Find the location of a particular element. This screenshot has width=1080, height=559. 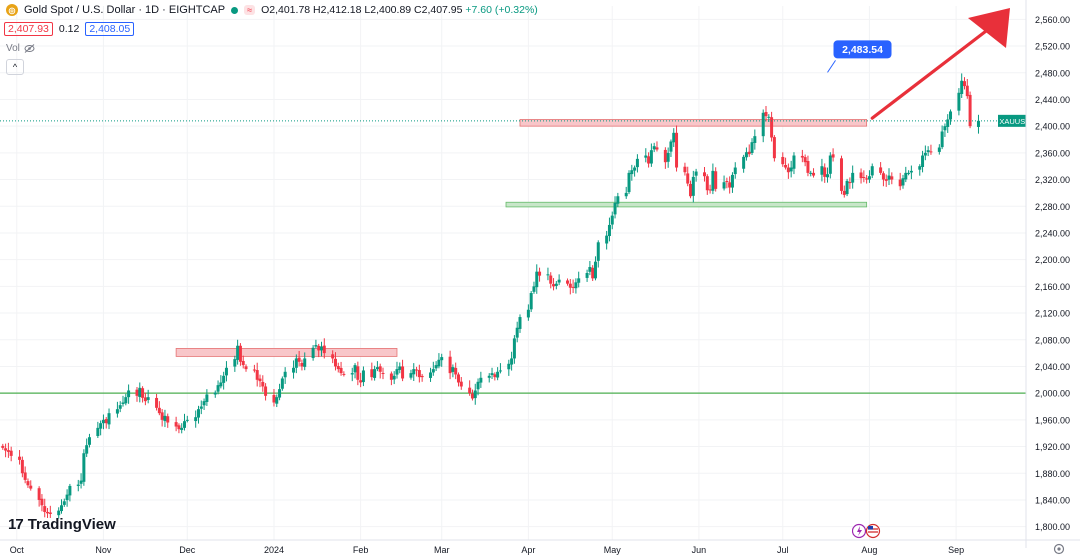

buy-price-button: 2,408.05 is located at coordinates (110, 29).